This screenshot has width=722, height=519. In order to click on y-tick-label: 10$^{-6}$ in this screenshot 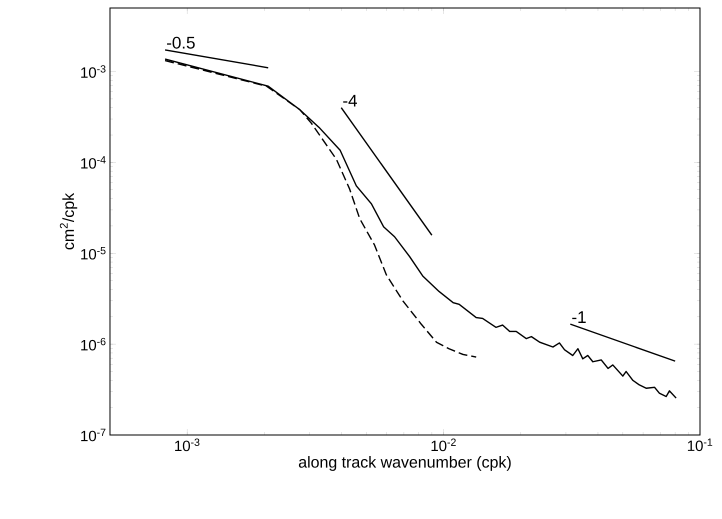, I will do `click(93, 344)`.